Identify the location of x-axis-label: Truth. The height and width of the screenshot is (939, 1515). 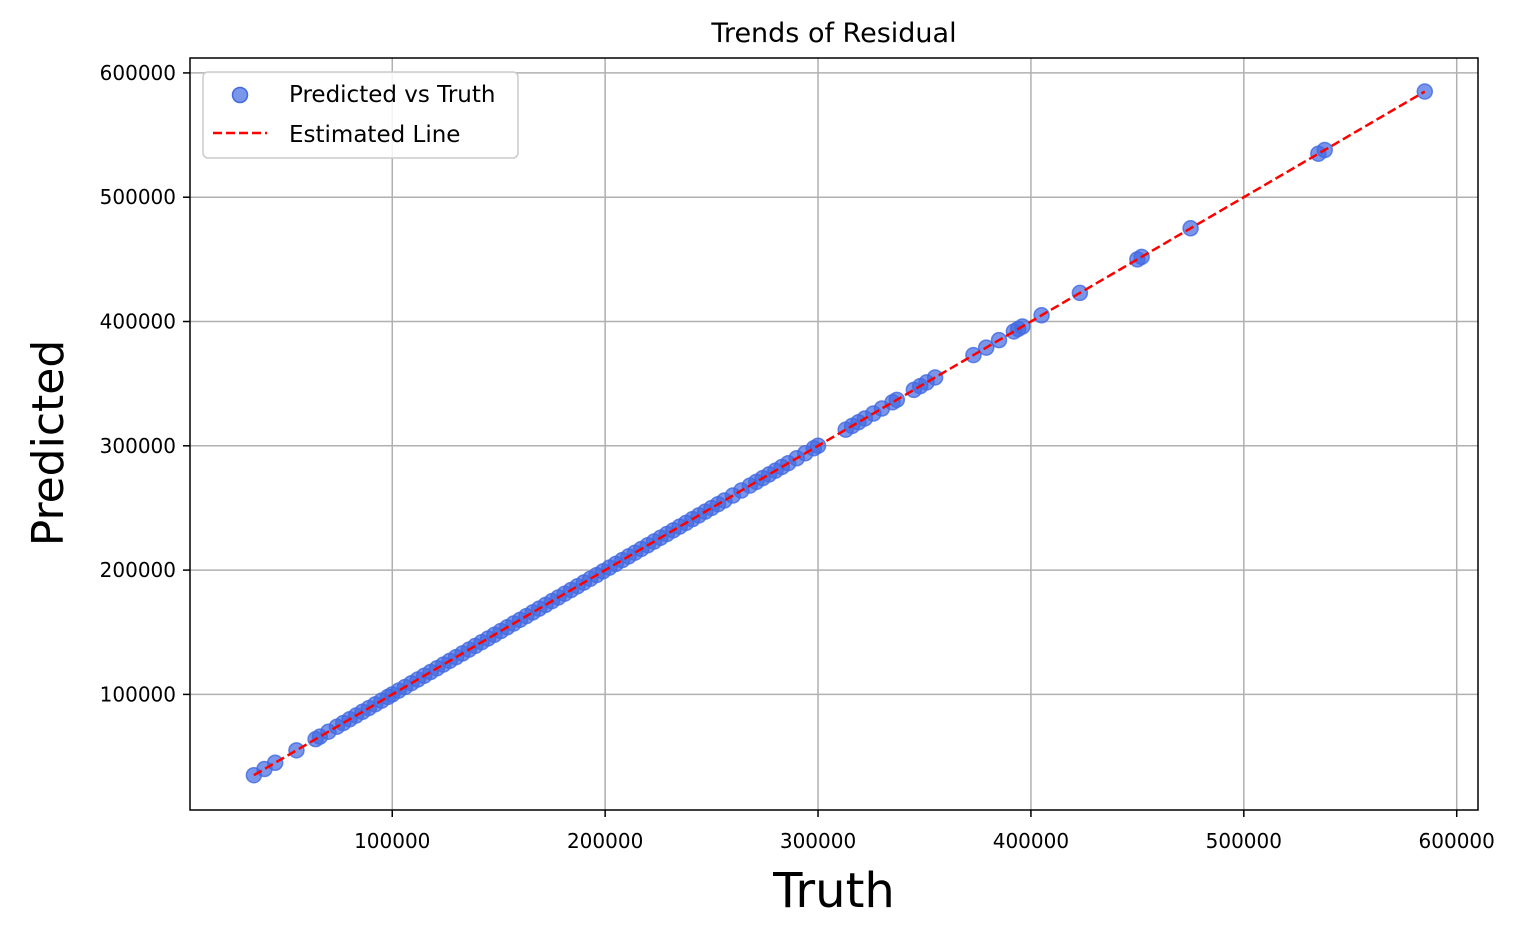
(833, 891).